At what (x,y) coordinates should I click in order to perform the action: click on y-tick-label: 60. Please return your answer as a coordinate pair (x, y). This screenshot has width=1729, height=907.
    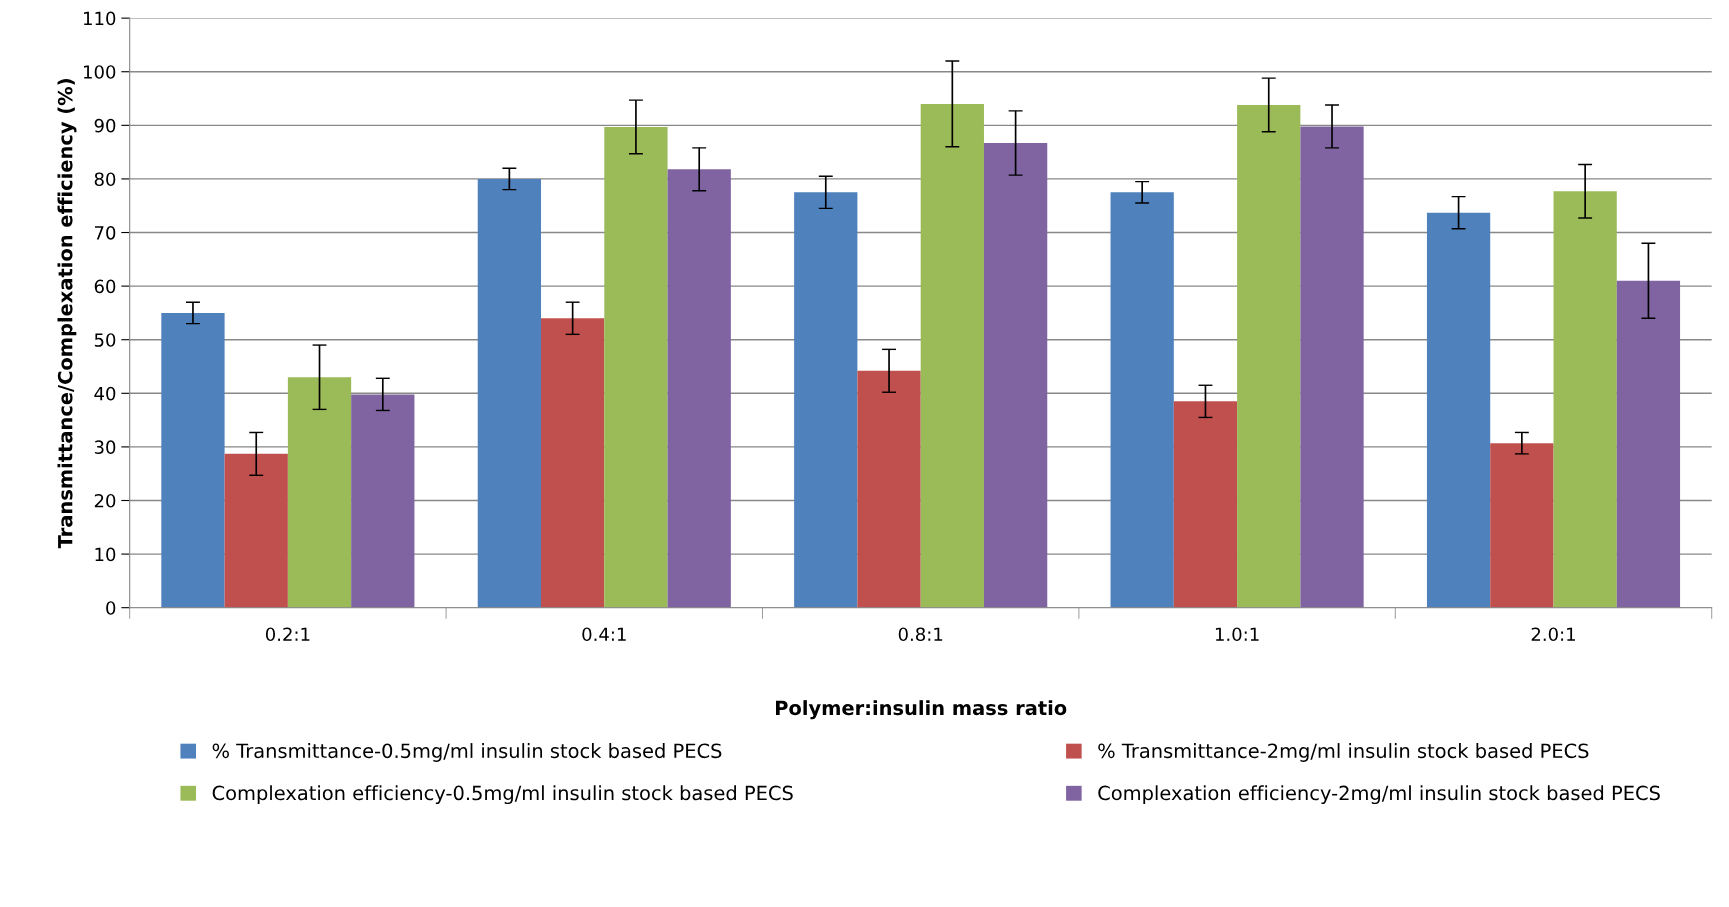
    Looking at the image, I should click on (105, 286).